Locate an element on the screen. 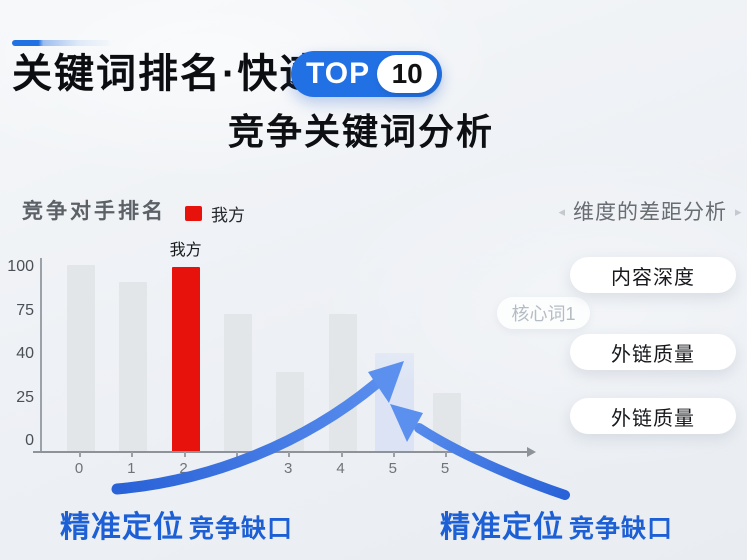  x-tick-row: 0 1 2 3 4 5 5 is located at coordinates (283, 465).